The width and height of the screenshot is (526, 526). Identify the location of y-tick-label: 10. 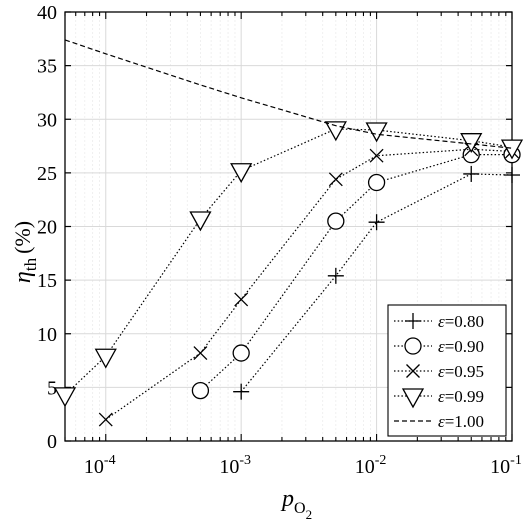
(47, 335).